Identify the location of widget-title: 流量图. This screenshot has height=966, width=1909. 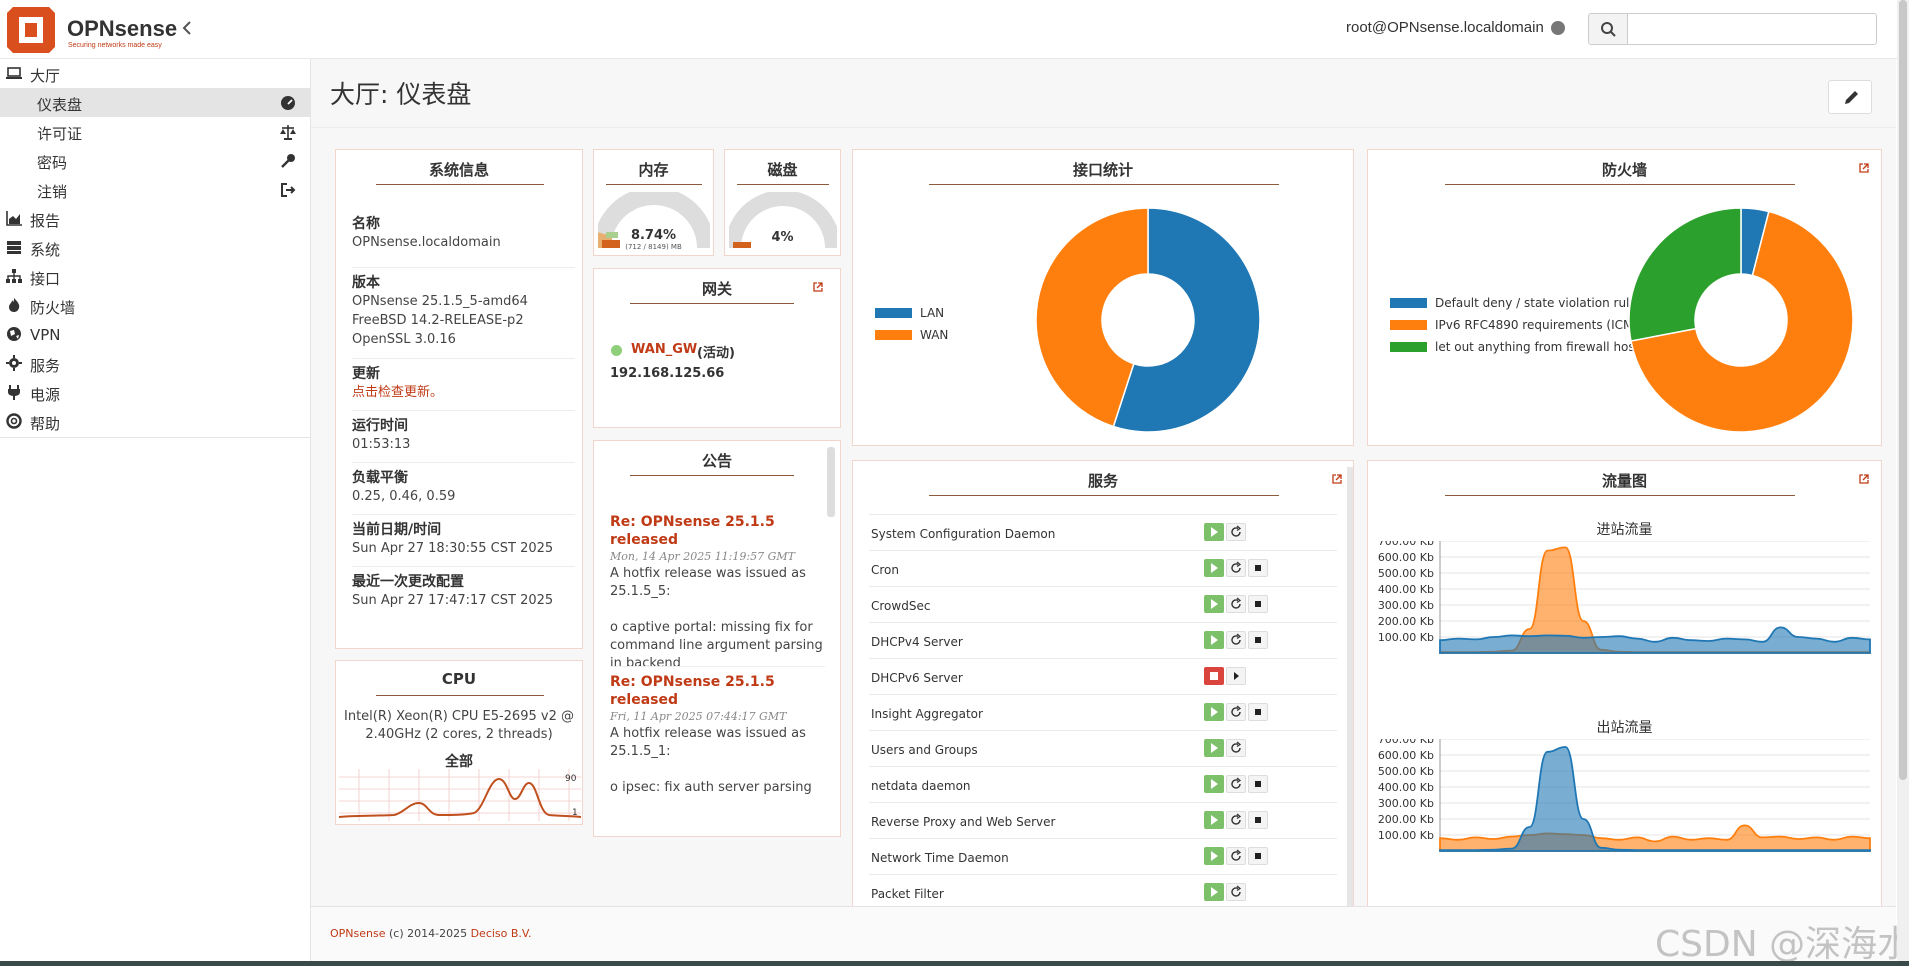
(1624, 481).